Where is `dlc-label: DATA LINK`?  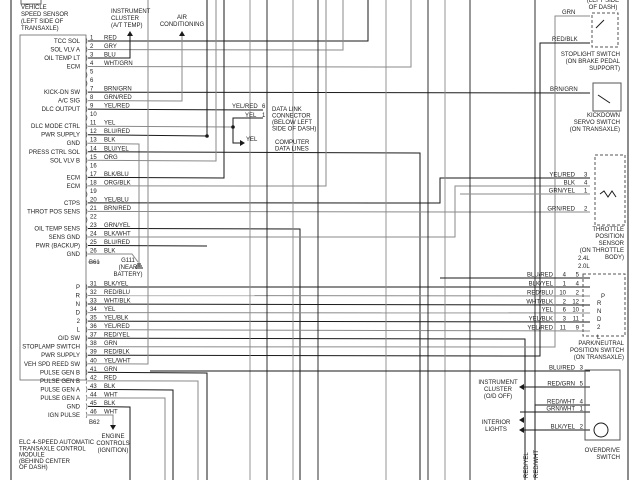 dlc-label: DATA LINK is located at coordinates (287, 110).